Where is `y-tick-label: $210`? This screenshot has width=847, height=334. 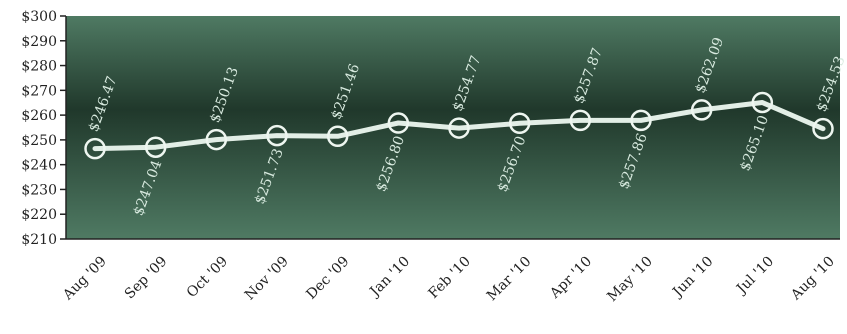
y-tick-label: $210 is located at coordinates (39, 240).